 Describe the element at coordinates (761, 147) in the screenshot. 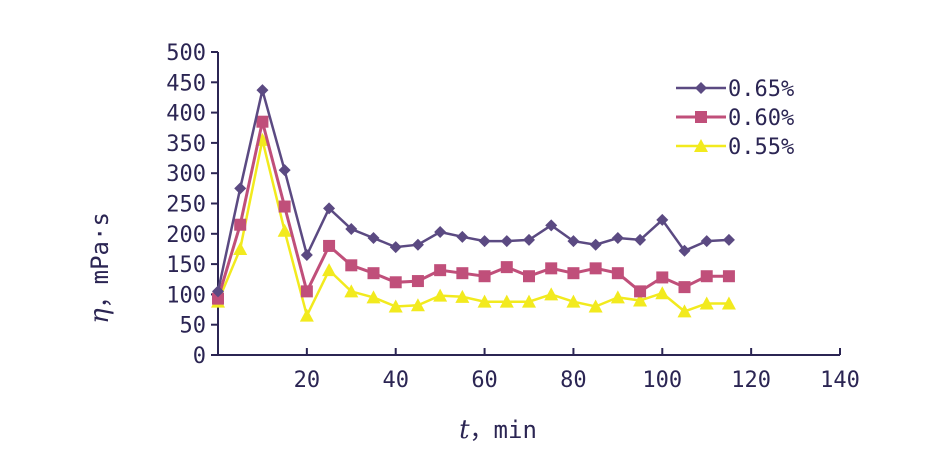

I see `legend-label: 0.55%` at that location.